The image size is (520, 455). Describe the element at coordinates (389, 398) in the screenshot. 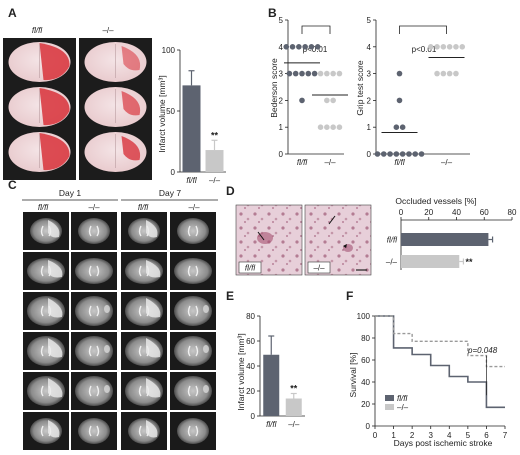

I see `legend-swatch-flfl` at that location.